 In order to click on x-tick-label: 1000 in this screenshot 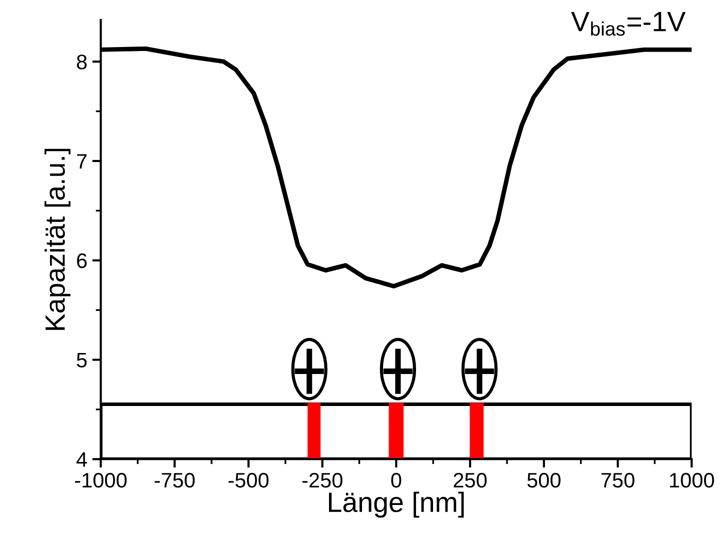, I will do `click(692, 480)`.